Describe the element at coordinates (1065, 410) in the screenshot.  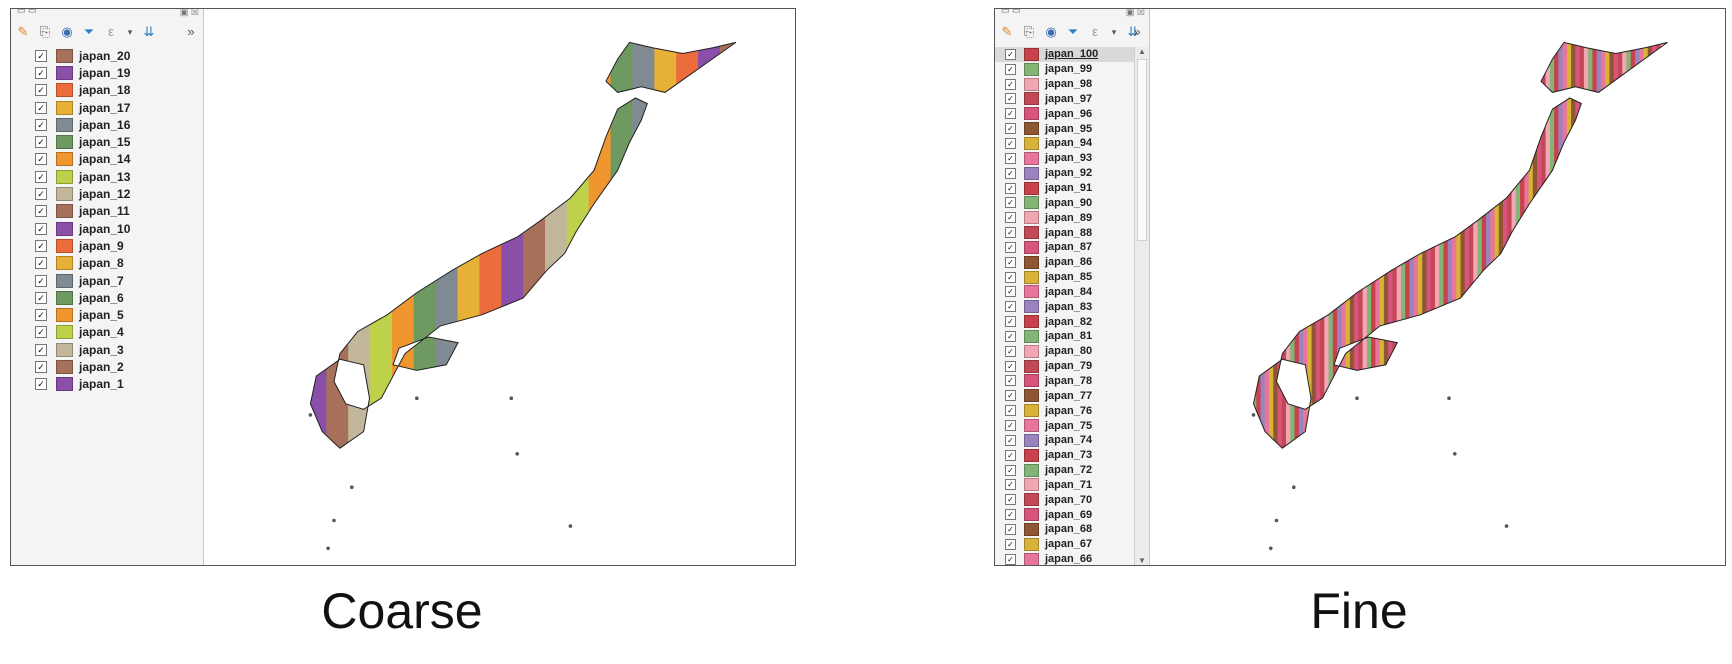
I see `layer-item: ✓ japan_76` at that location.